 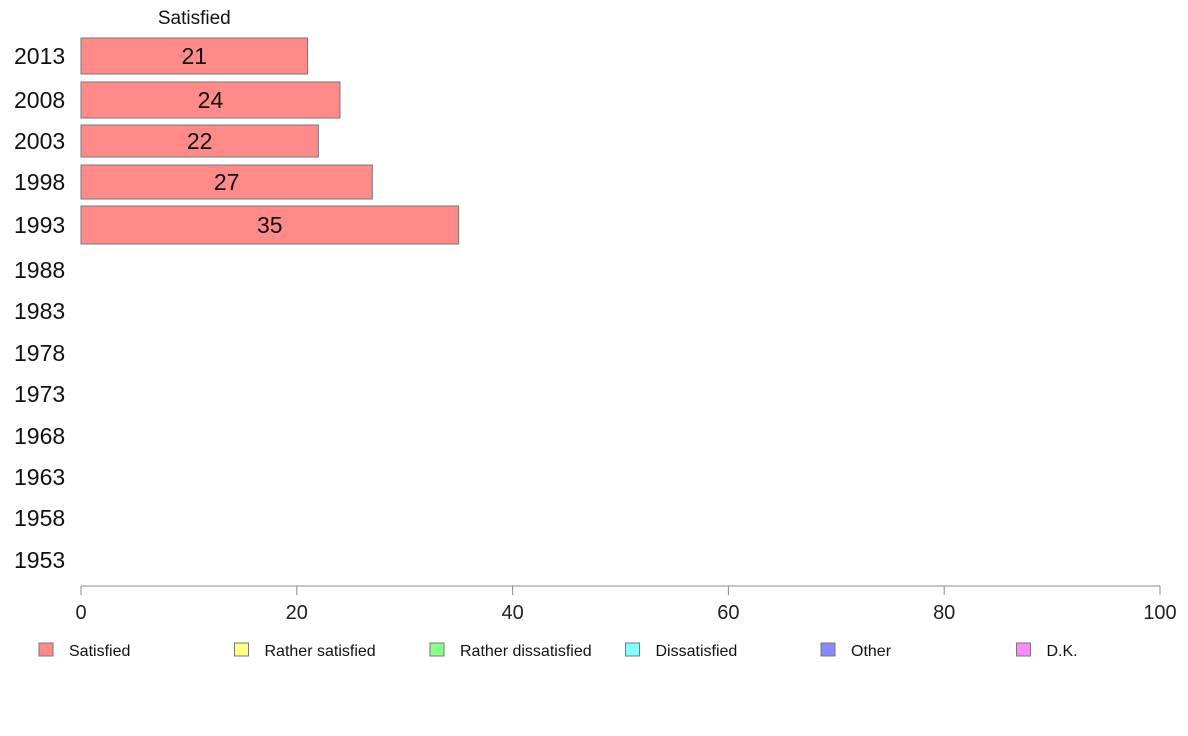 What do you see at coordinates (297, 613) in the screenshot?
I see `x-tick-label: 20` at bounding box center [297, 613].